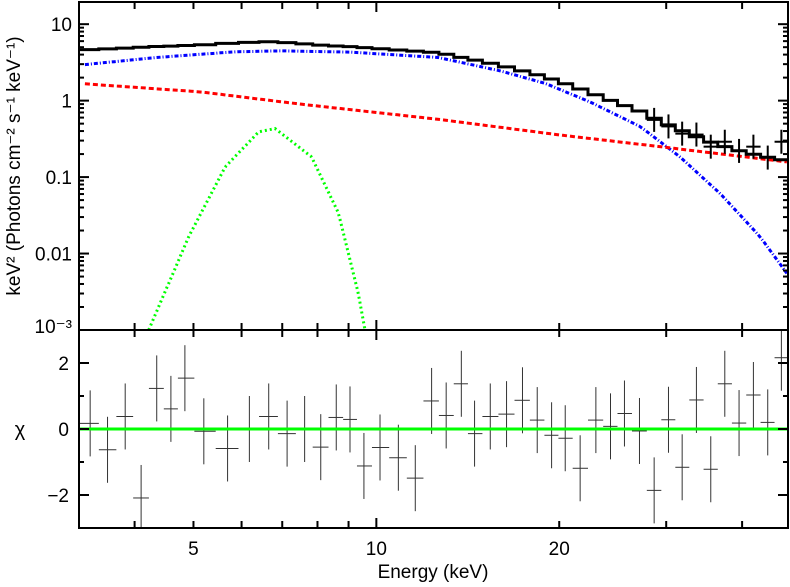  Describe the element at coordinates (61, 25) in the screenshot. I see `y-tick-label: 10` at that location.